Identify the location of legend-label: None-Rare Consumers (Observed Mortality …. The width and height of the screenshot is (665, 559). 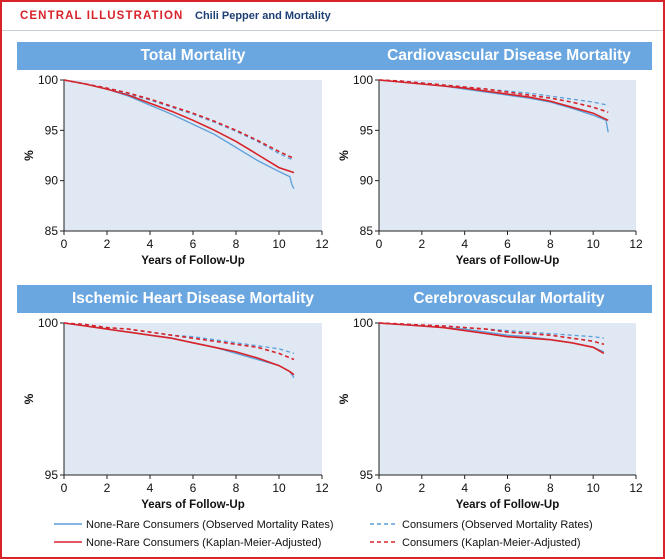
(210, 525).